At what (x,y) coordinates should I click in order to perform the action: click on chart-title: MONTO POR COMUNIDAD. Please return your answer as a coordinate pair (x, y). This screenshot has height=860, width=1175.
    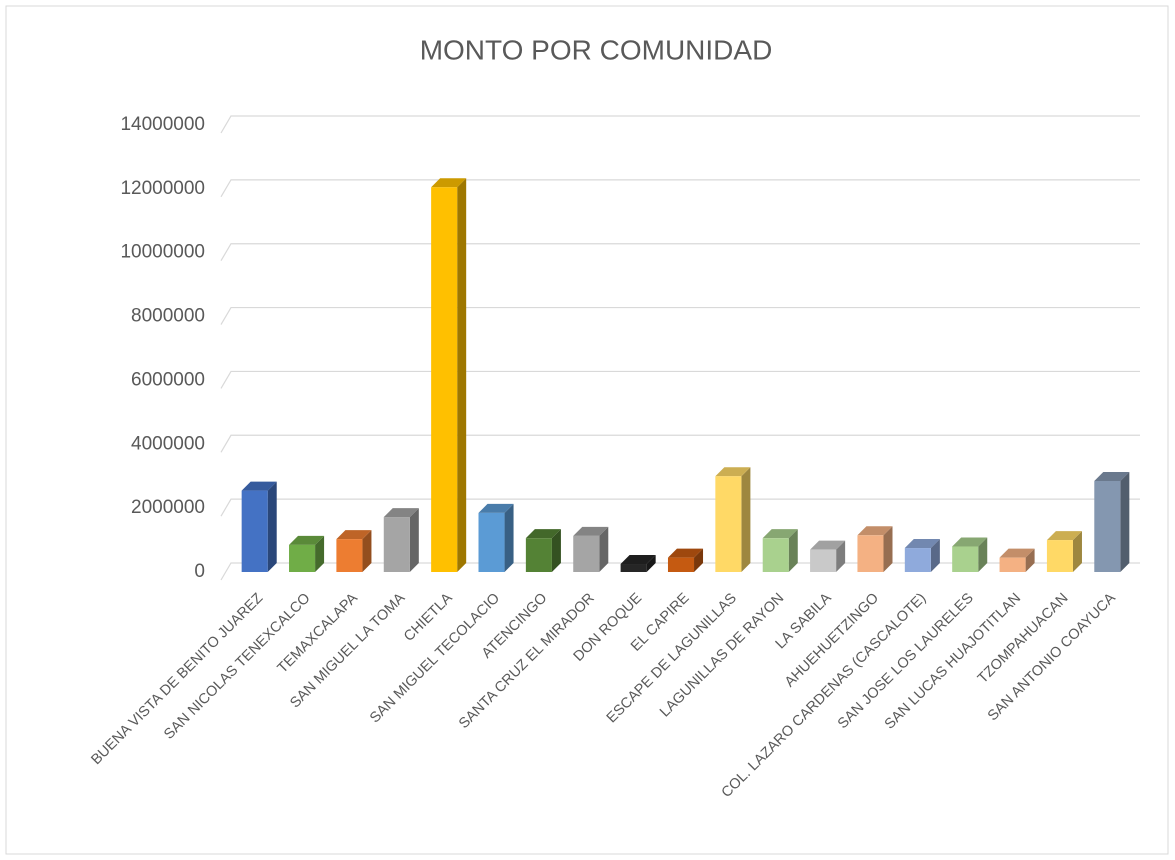
    Looking at the image, I should click on (596, 49).